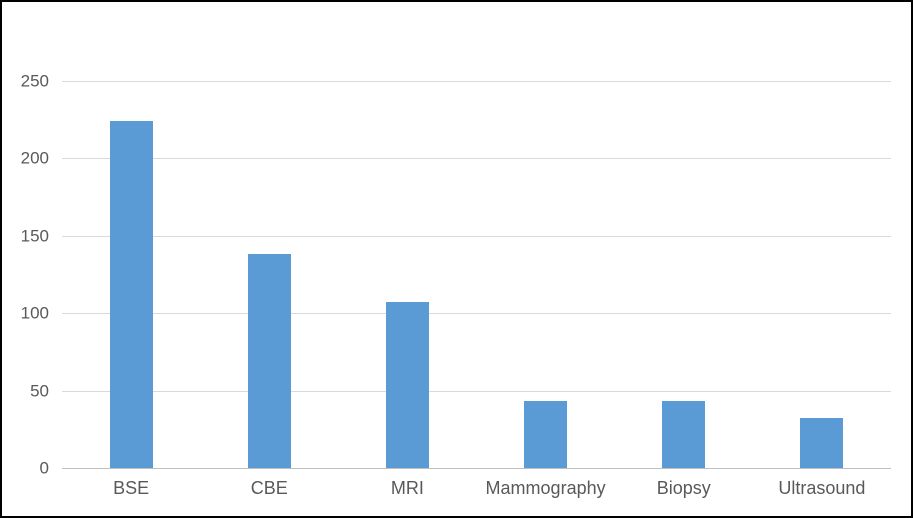  Describe the element at coordinates (39, 391) in the screenshot. I see `y-tick-label-50: 50` at that location.